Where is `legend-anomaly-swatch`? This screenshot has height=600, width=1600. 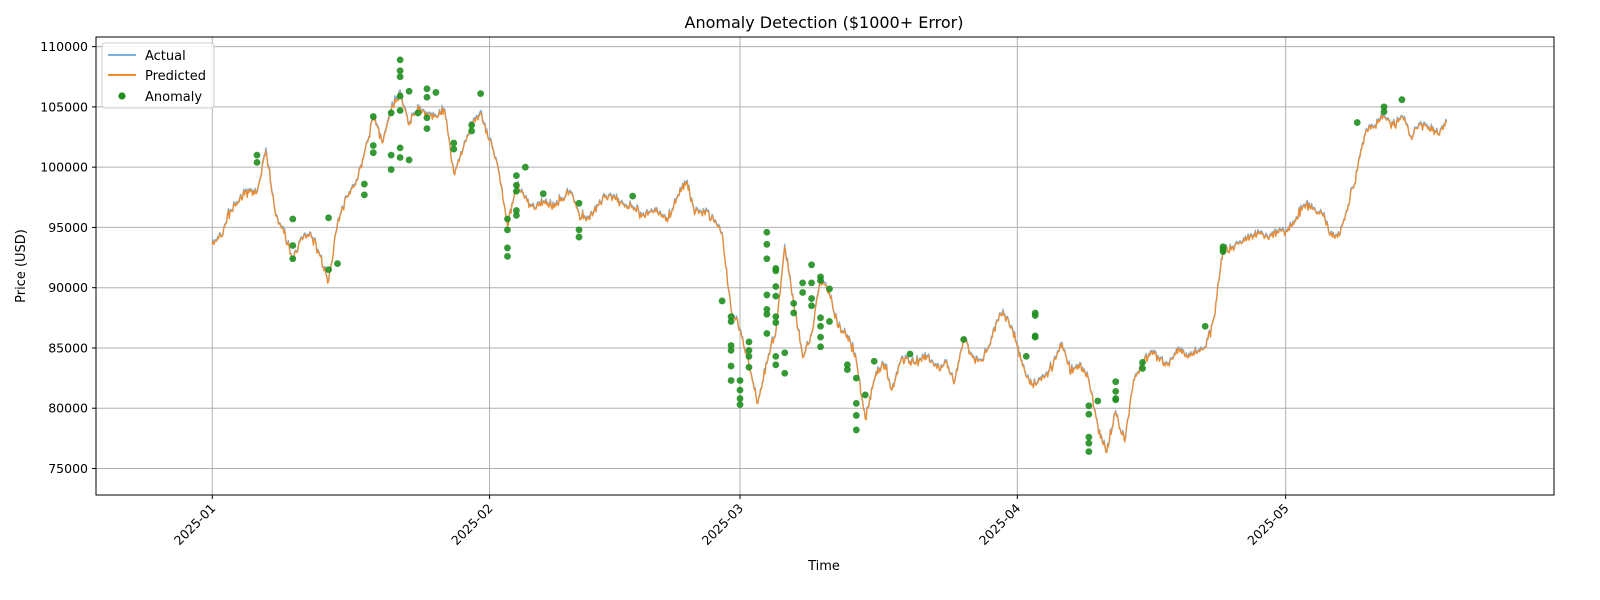 legend-anomaly-swatch is located at coordinates (122, 96).